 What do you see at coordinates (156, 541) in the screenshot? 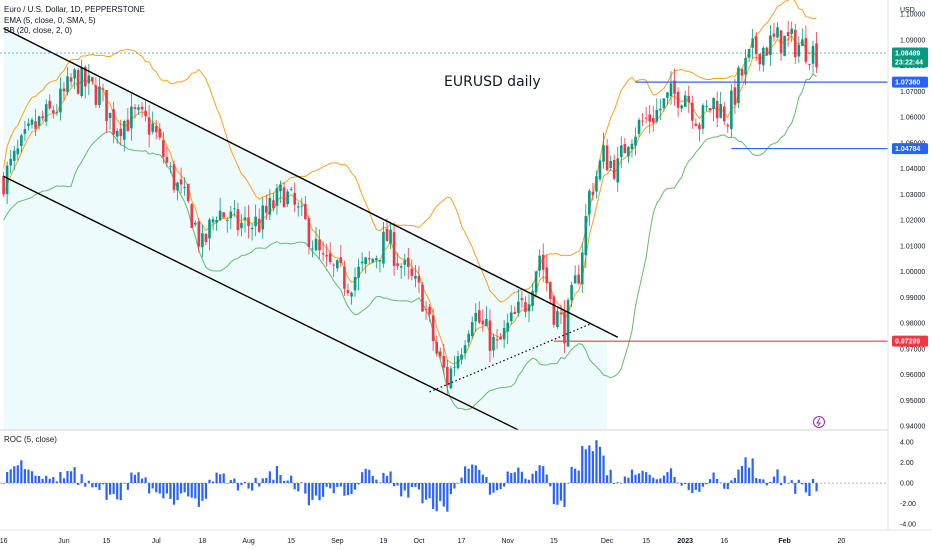
I see `time-tick: Jul` at bounding box center [156, 541].